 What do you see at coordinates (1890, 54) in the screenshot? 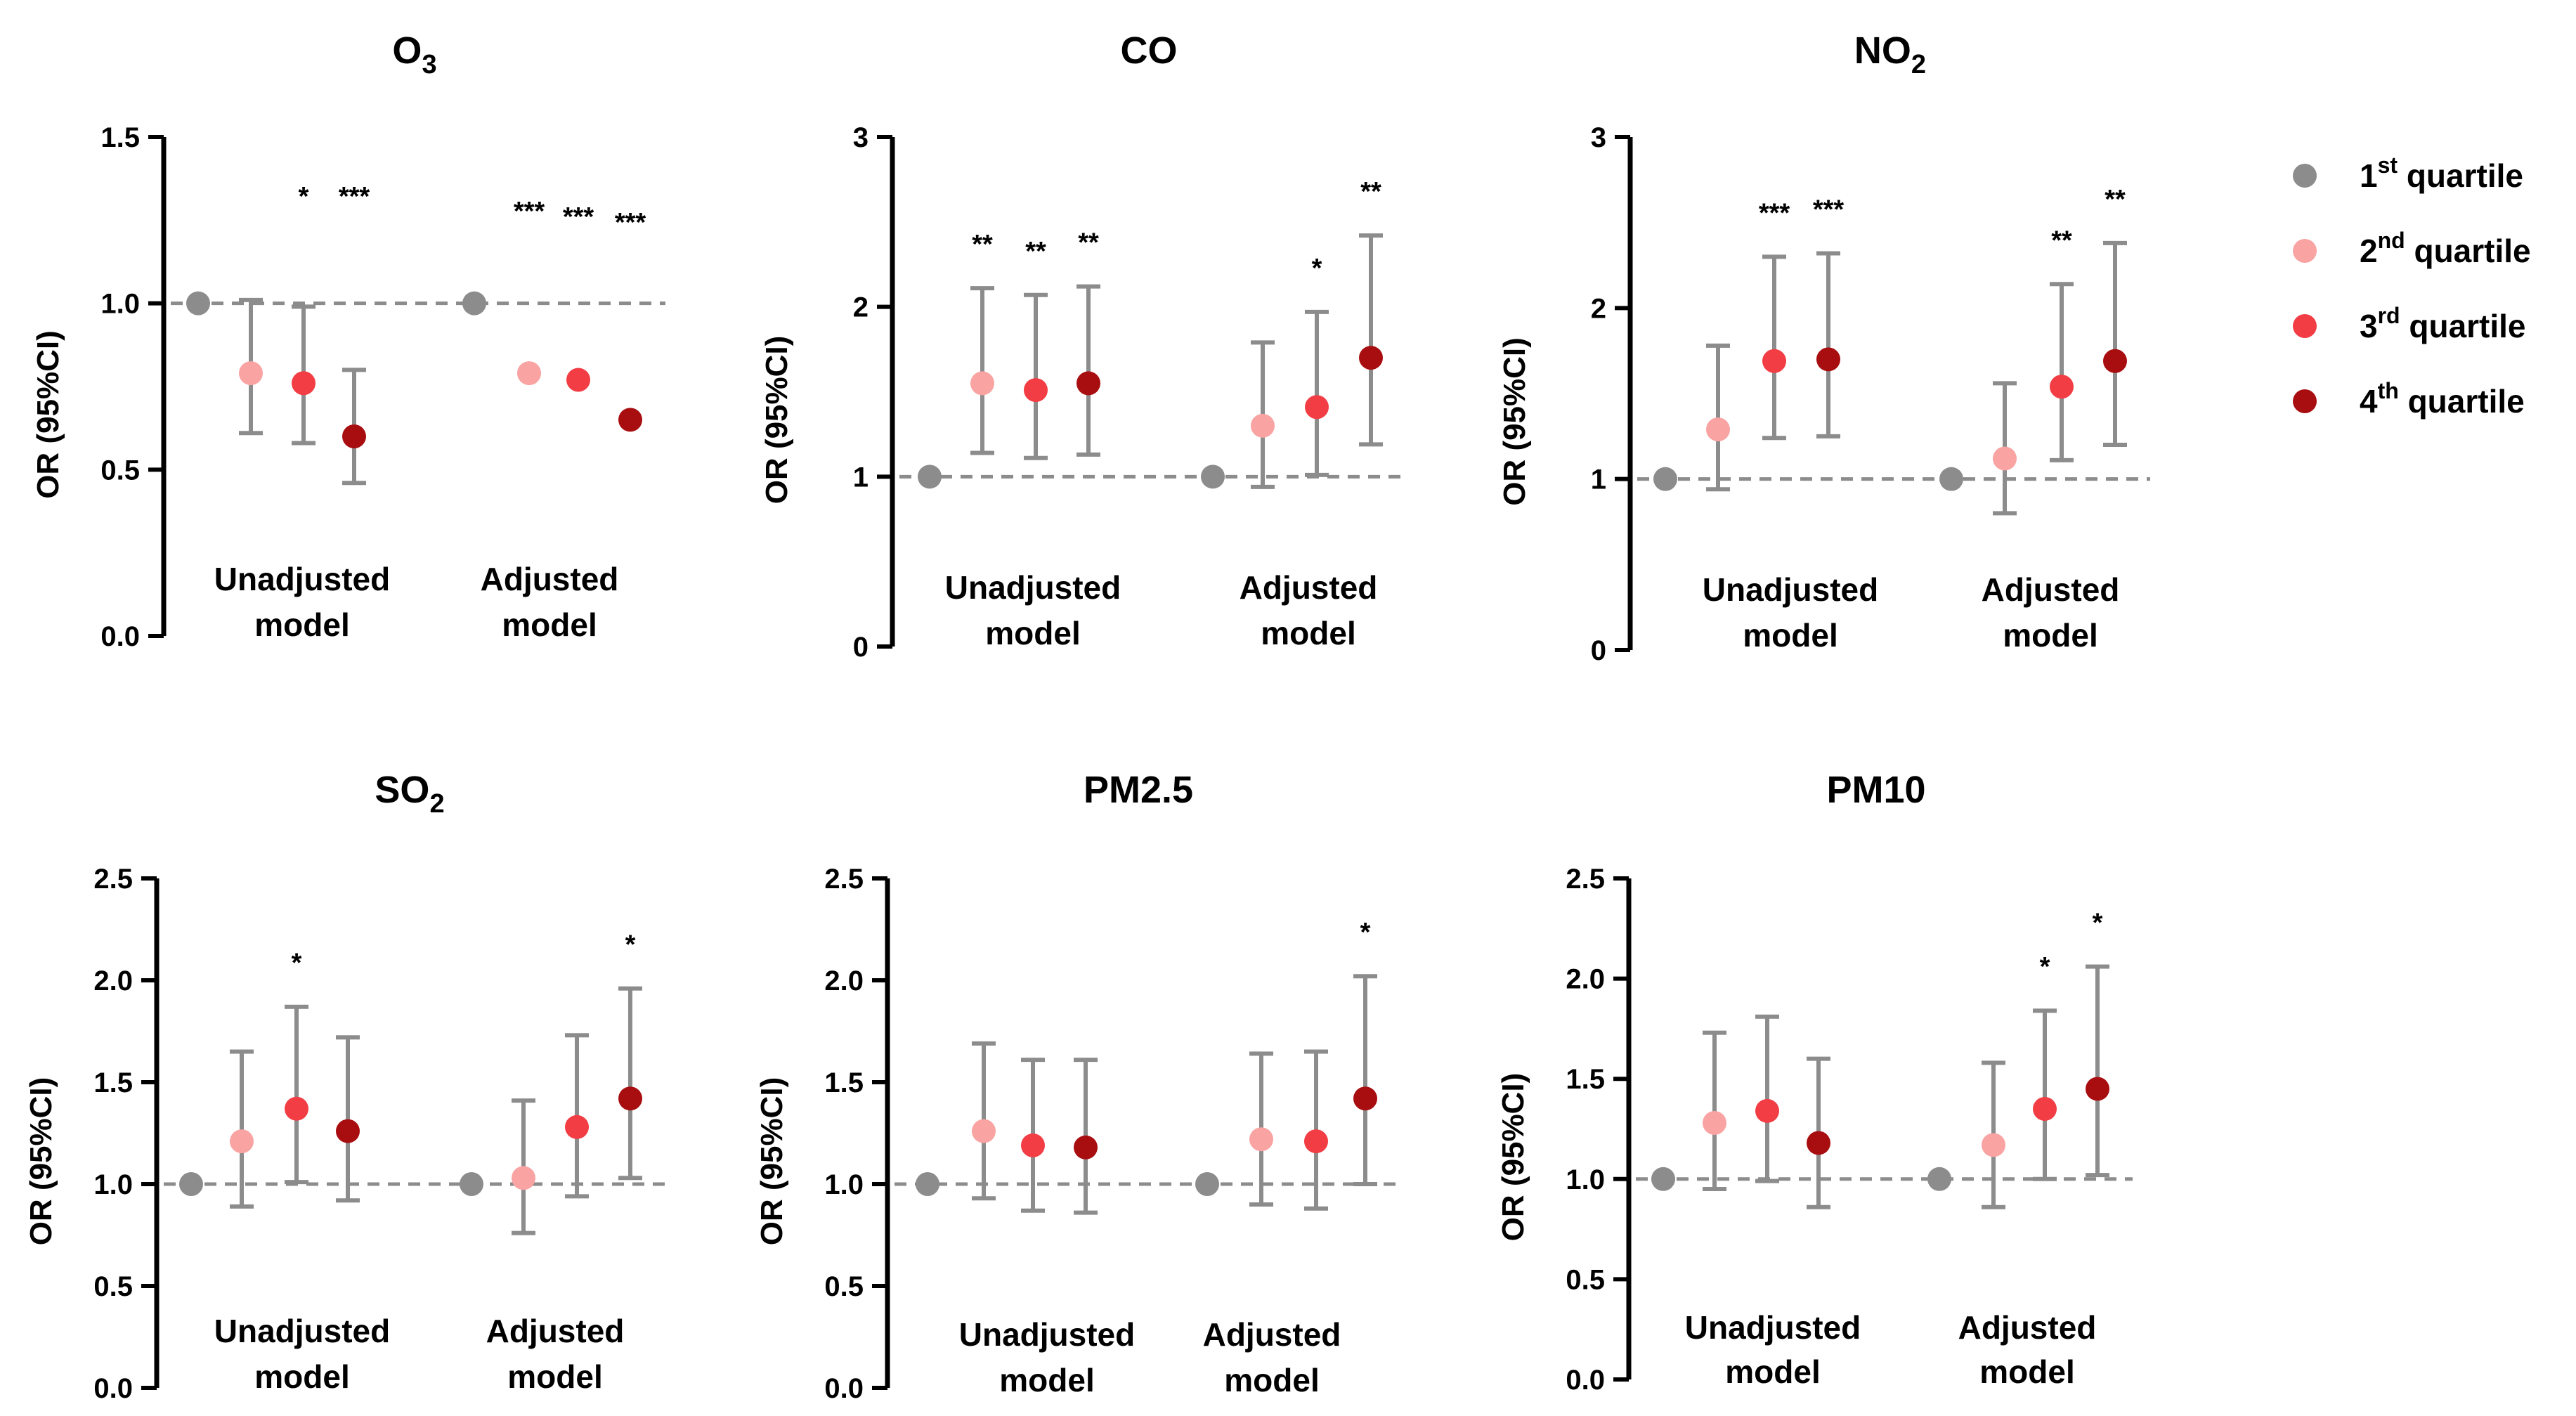
I see `chart-title: NO2` at bounding box center [1890, 54].